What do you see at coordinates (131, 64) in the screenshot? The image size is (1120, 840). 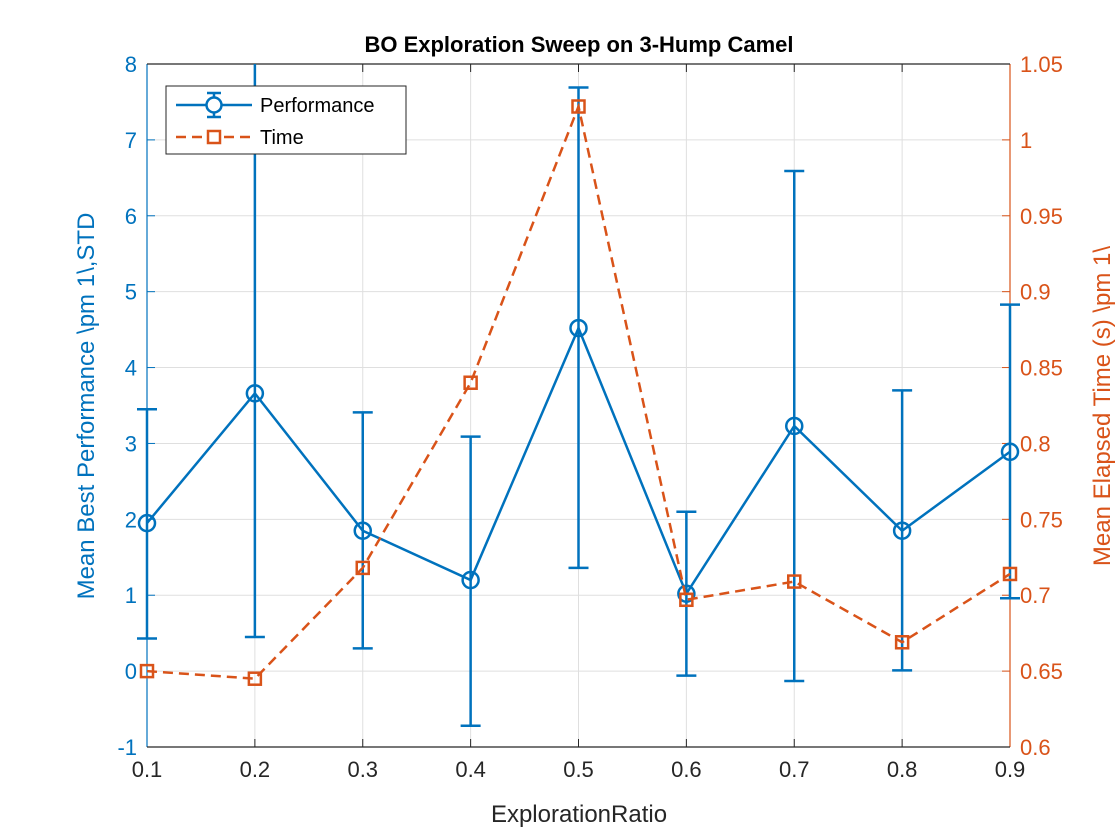 I see `y-left-tick-label: 8` at bounding box center [131, 64].